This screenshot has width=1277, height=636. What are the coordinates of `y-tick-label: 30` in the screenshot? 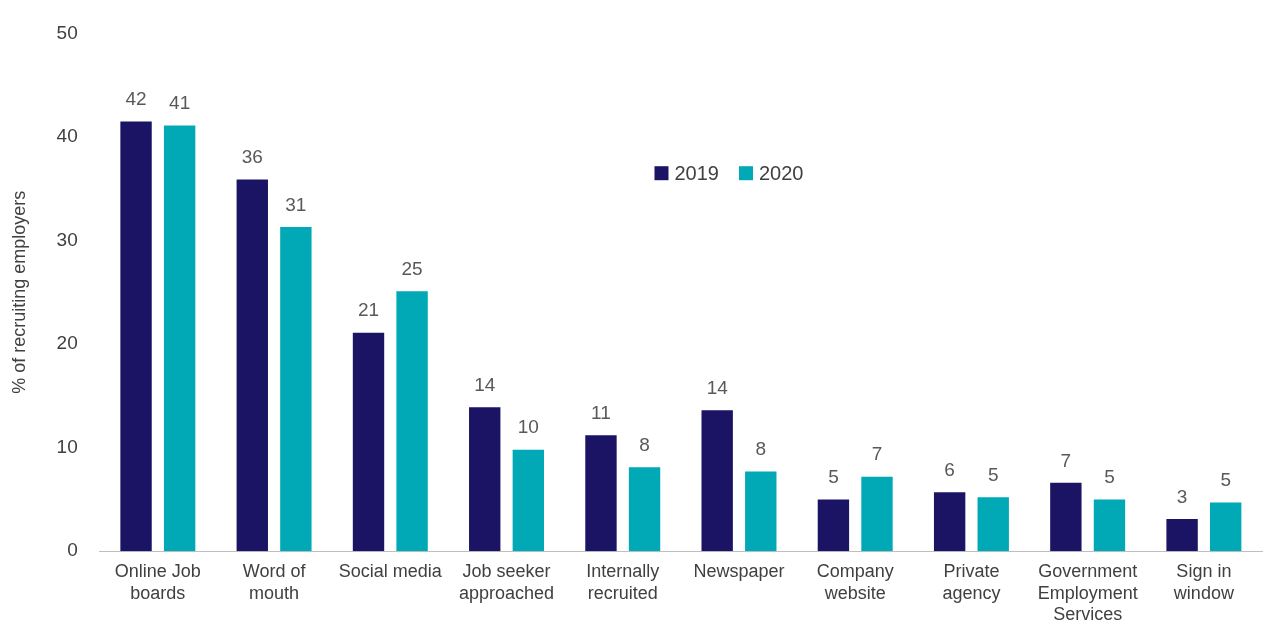 It's located at (67, 239).